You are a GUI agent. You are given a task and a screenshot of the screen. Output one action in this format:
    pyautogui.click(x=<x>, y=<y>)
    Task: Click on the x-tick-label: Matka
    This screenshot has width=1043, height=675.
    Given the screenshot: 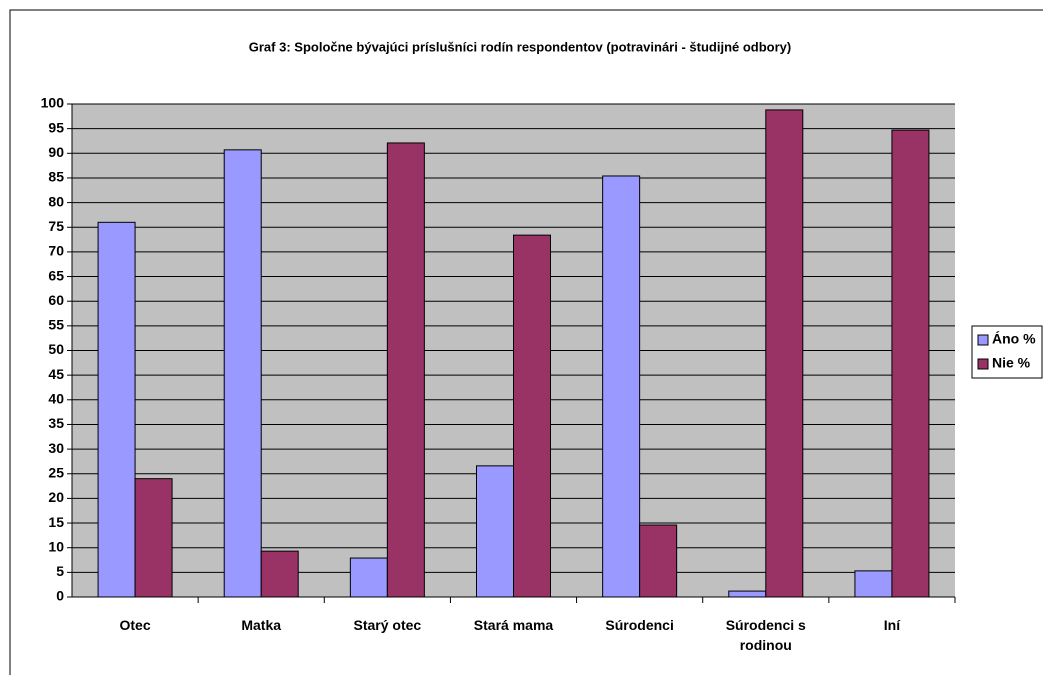 What is the action you would take?
    pyautogui.click(x=261, y=625)
    